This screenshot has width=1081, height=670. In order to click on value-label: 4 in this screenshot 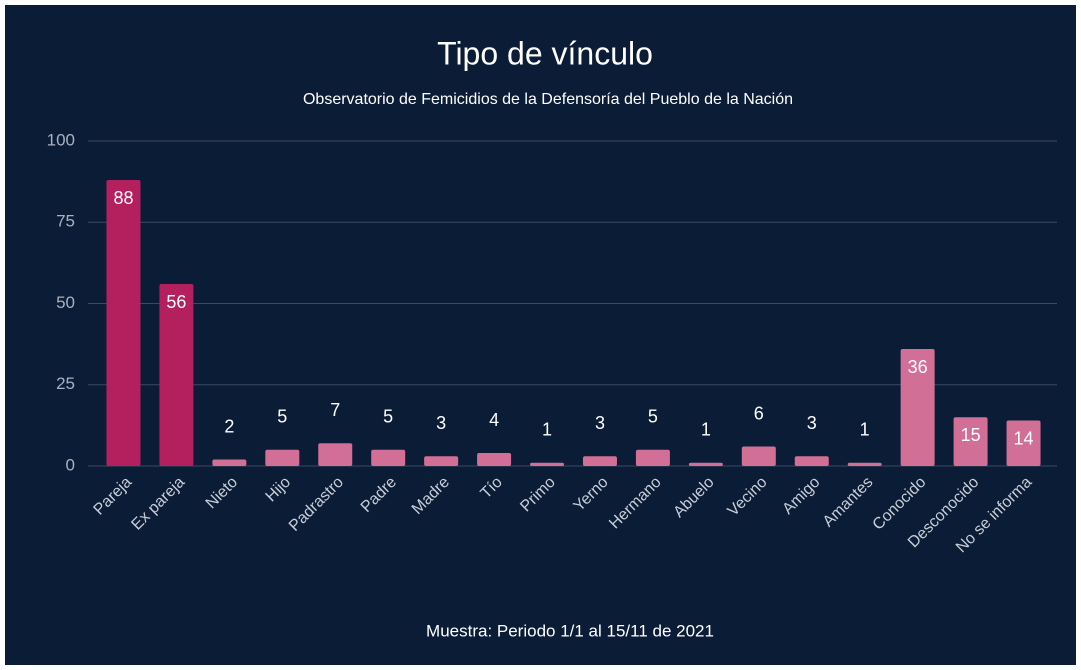, I will do `click(494, 420)`.